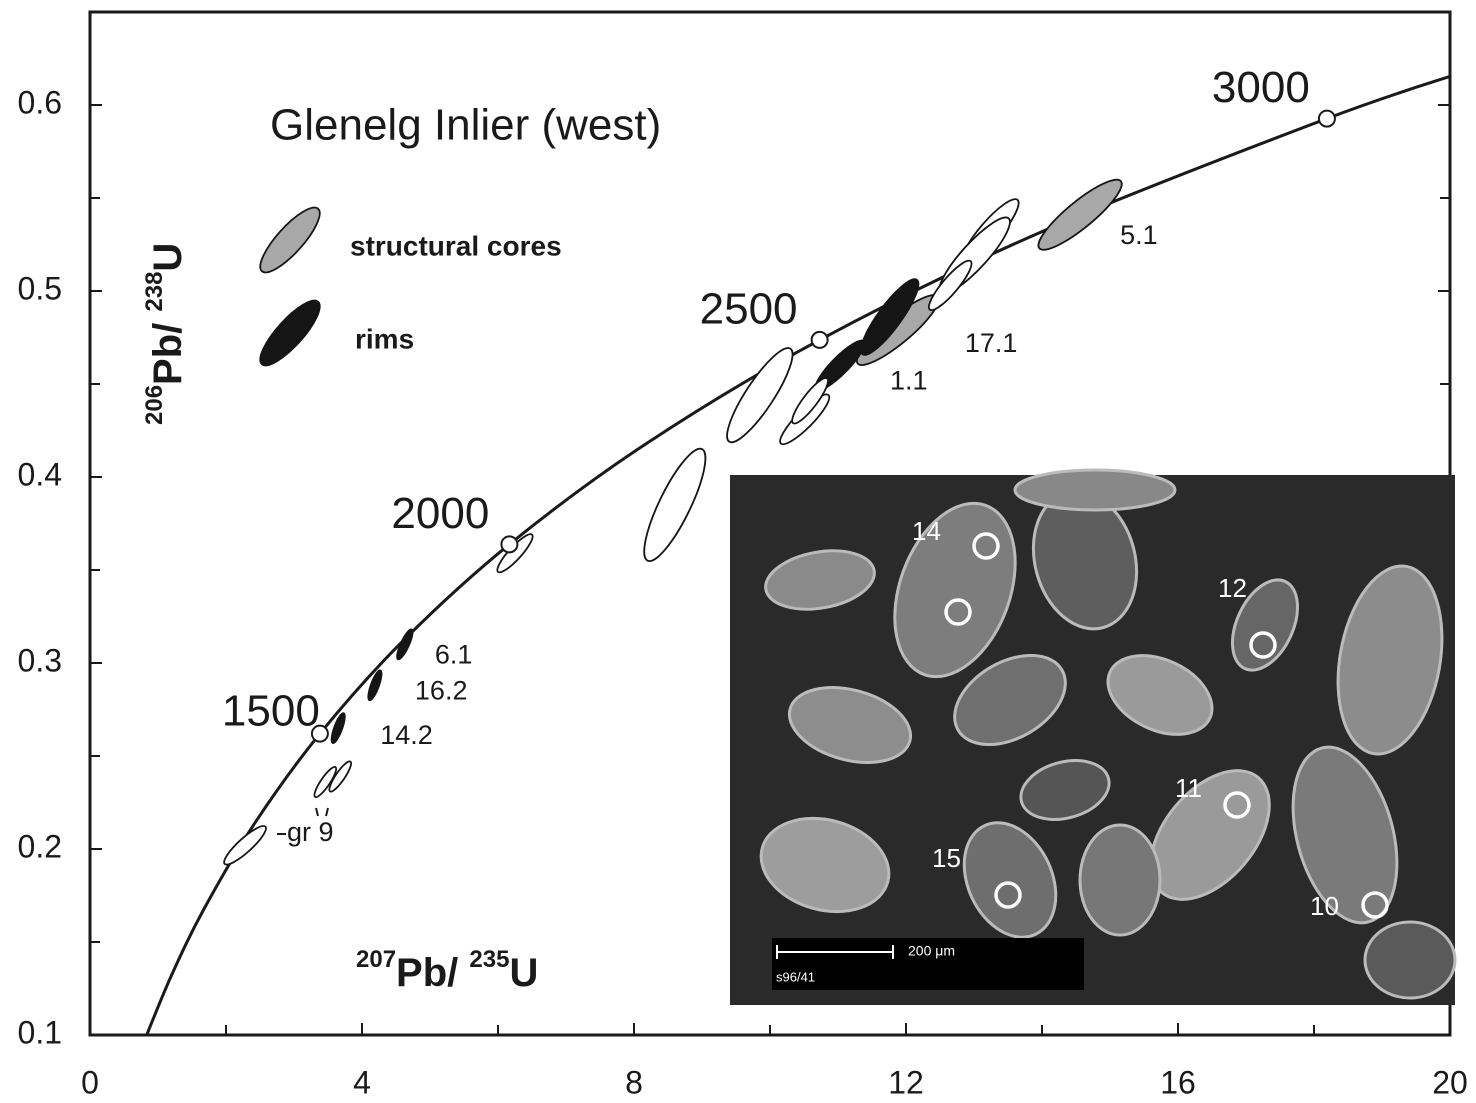 The image size is (1476, 1103). I want to click on scale-label: 200 μm, so click(931, 951).